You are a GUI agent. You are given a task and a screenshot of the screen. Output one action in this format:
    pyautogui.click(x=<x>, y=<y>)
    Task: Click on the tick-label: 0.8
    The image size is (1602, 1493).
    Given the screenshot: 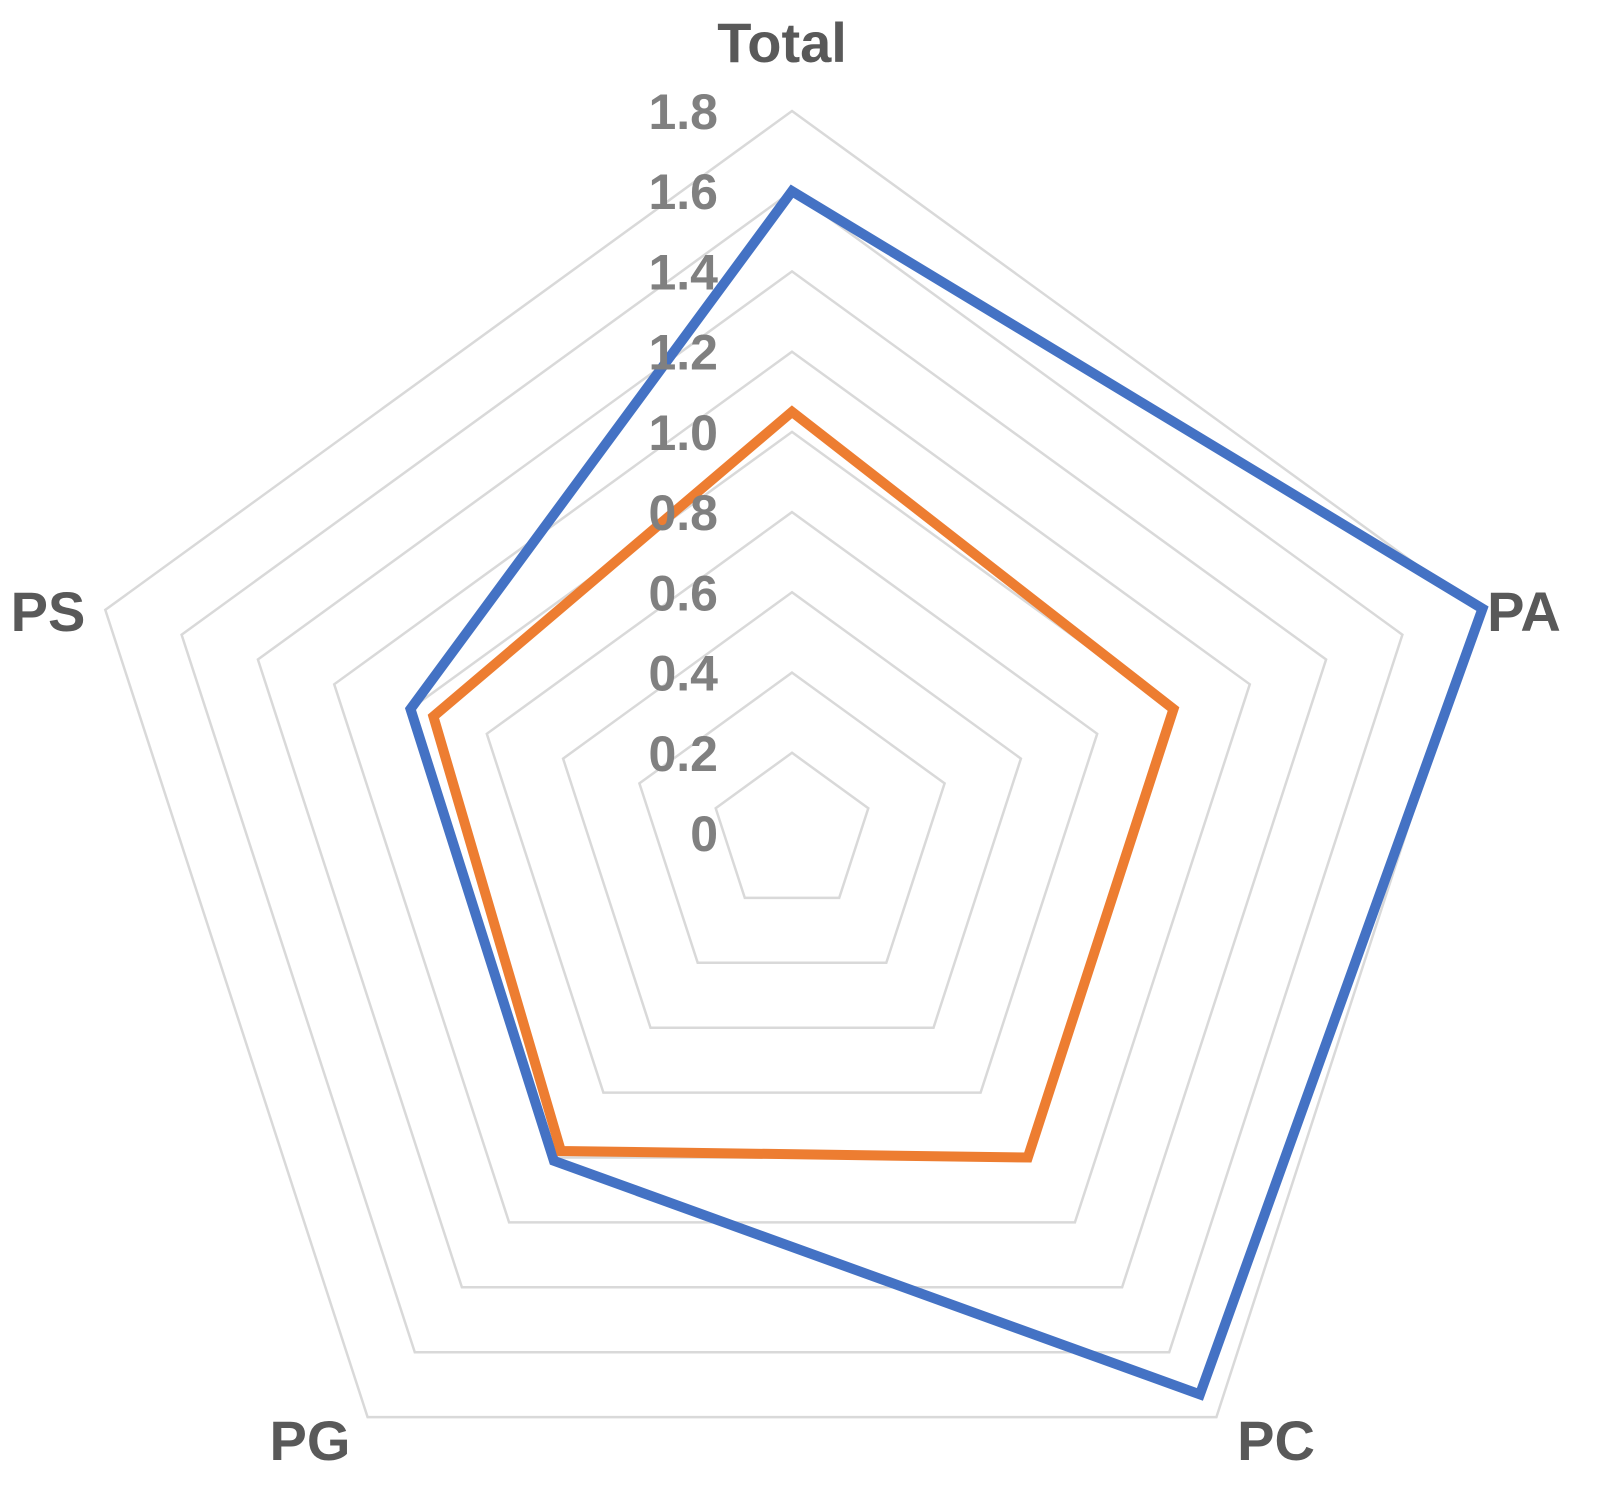 What is the action you would take?
    pyautogui.click(x=683, y=513)
    